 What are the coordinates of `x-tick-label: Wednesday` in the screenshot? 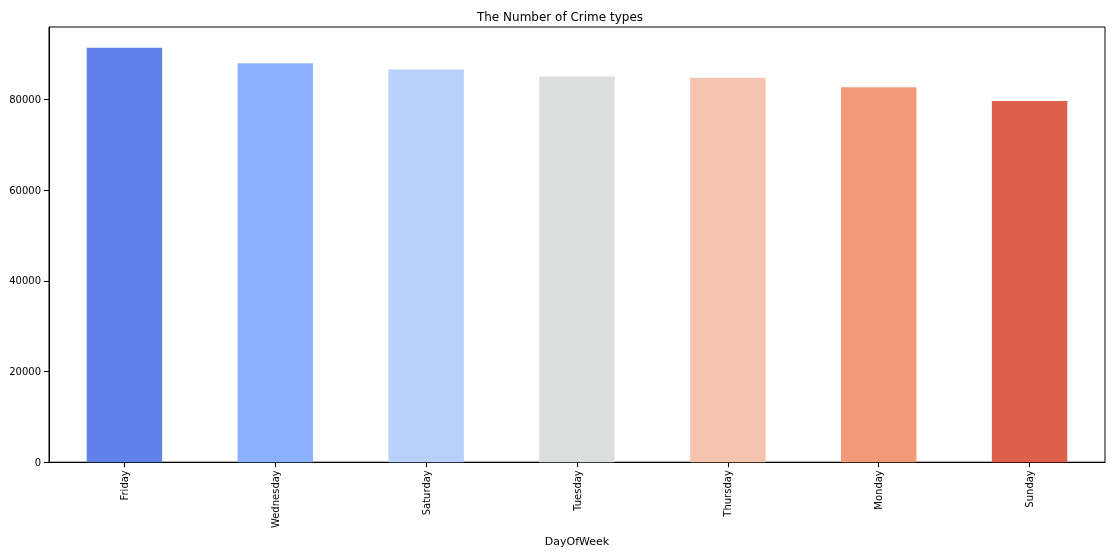 It's located at (275, 499).